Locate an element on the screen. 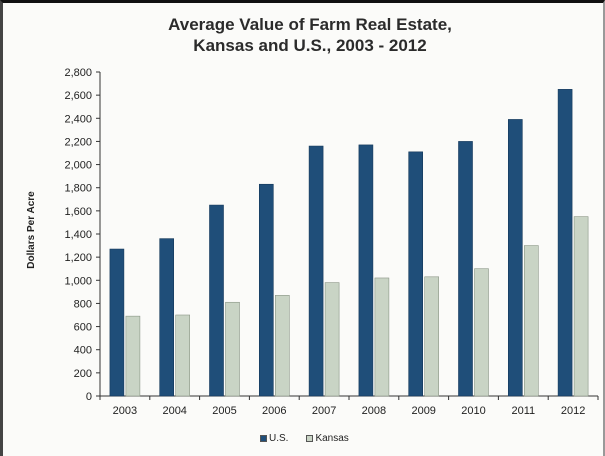 The height and width of the screenshot is (456, 605). y-tick-label: 1,200 is located at coordinates (78, 258).